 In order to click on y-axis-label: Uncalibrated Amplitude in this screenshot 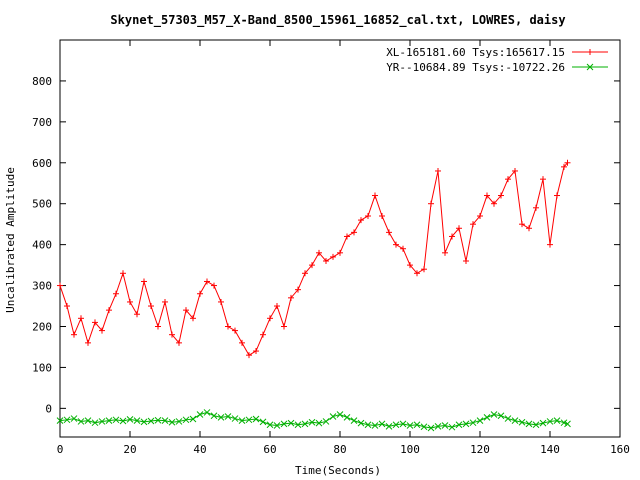, I will do `click(10, 240)`.